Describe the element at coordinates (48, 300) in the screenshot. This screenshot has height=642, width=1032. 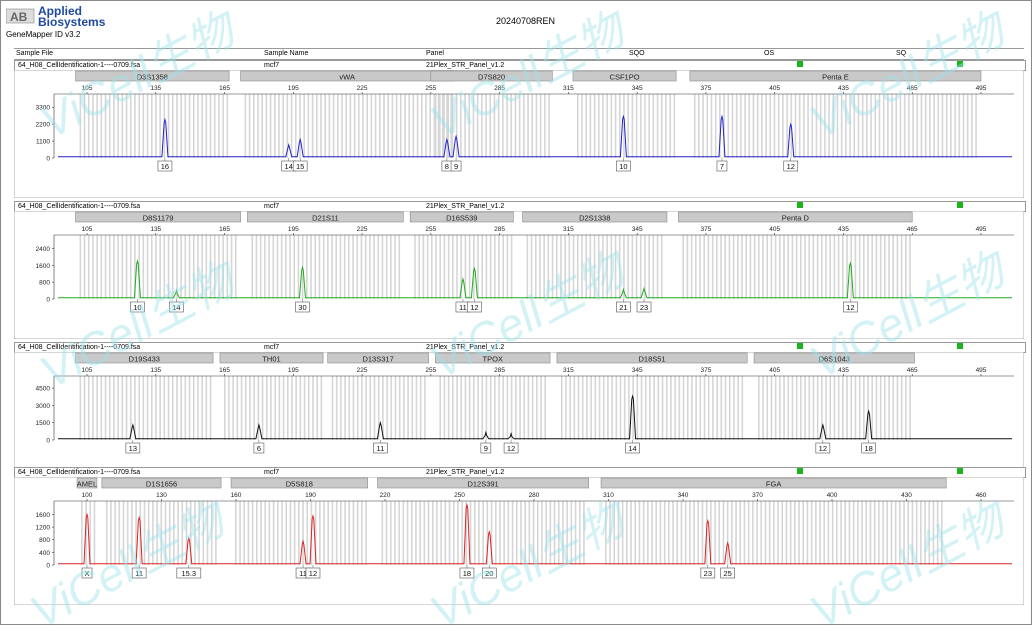
I see `y-tick-label: 0` at that location.